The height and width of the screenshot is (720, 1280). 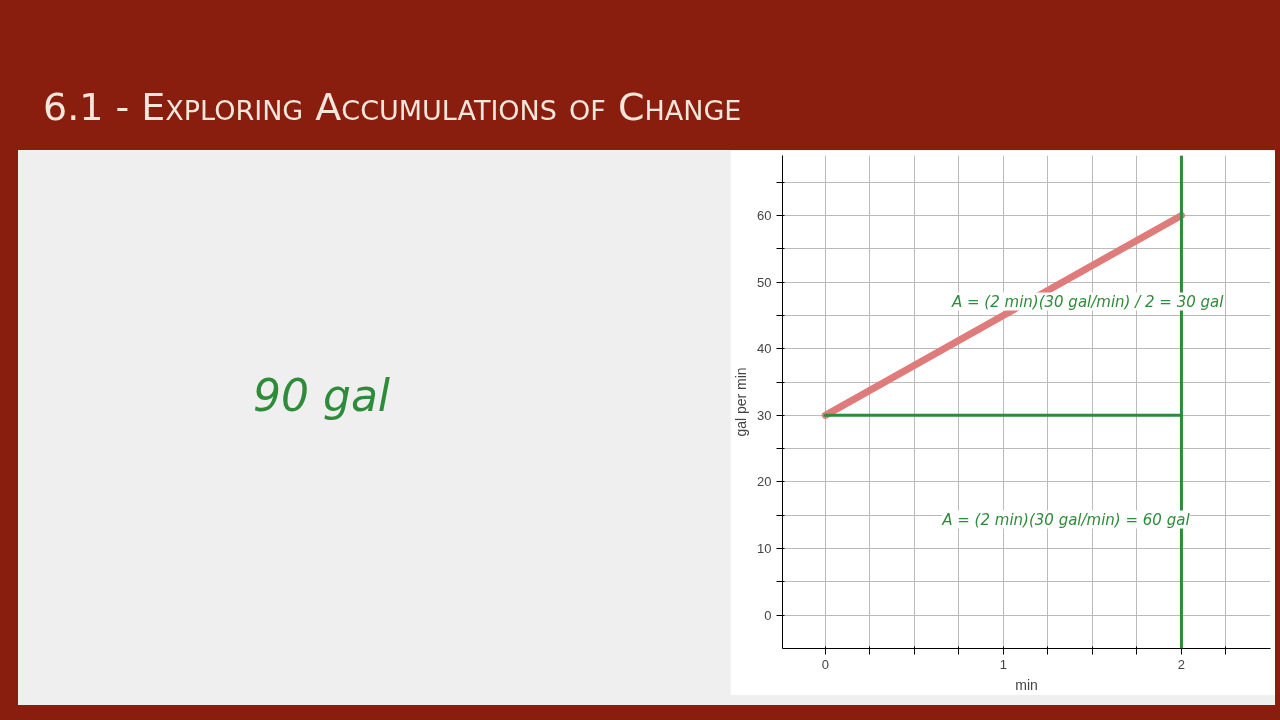 What do you see at coordinates (1066, 519) in the screenshot?
I see `annotation: A = (2 min)(30 gal/min) = 60 gal` at bounding box center [1066, 519].